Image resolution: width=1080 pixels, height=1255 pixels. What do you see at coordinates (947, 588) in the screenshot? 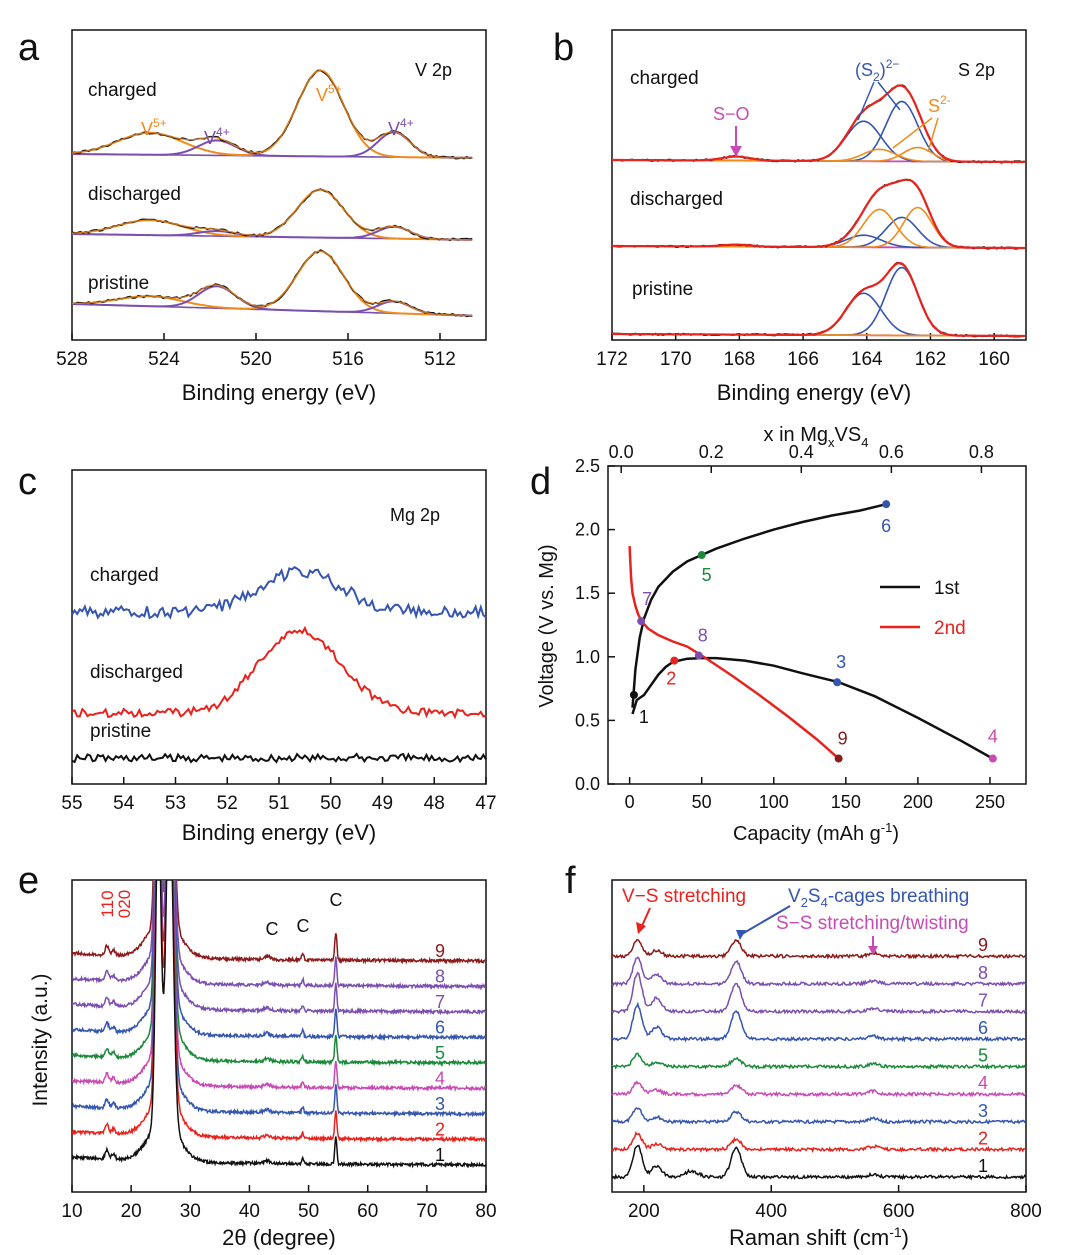
I see `legend-1st-label: 1st` at bounding box center [947, 588].